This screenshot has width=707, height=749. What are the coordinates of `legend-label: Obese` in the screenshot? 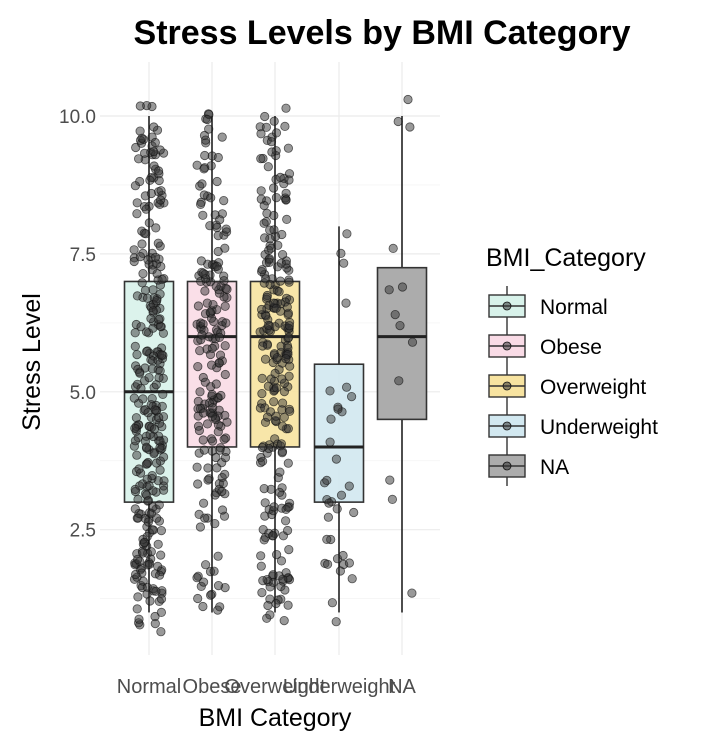 It's located at (571, 347).